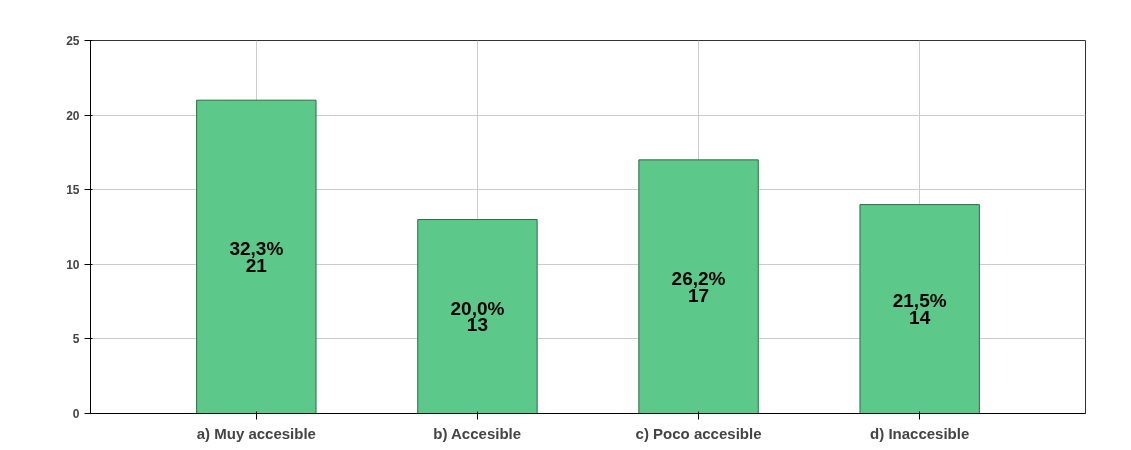 This screenshot has width=1131, height=450. Describe the element at coordinates (477, 433) in the screenshot. I see `x-tick-label: b) Accesible` at that location.